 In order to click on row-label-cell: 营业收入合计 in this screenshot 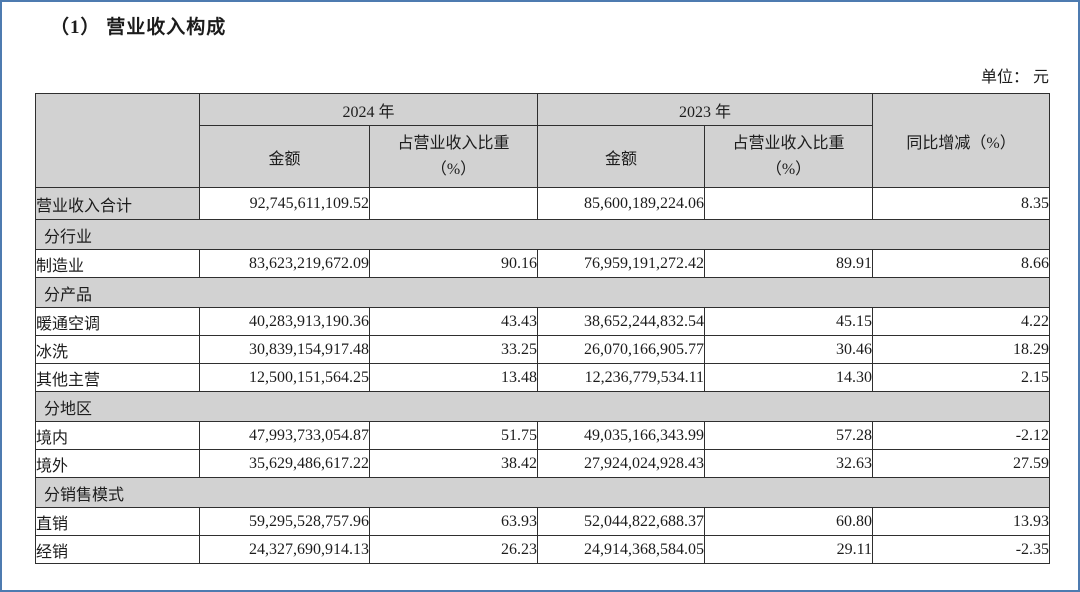, I will do `click(117, 203)`.